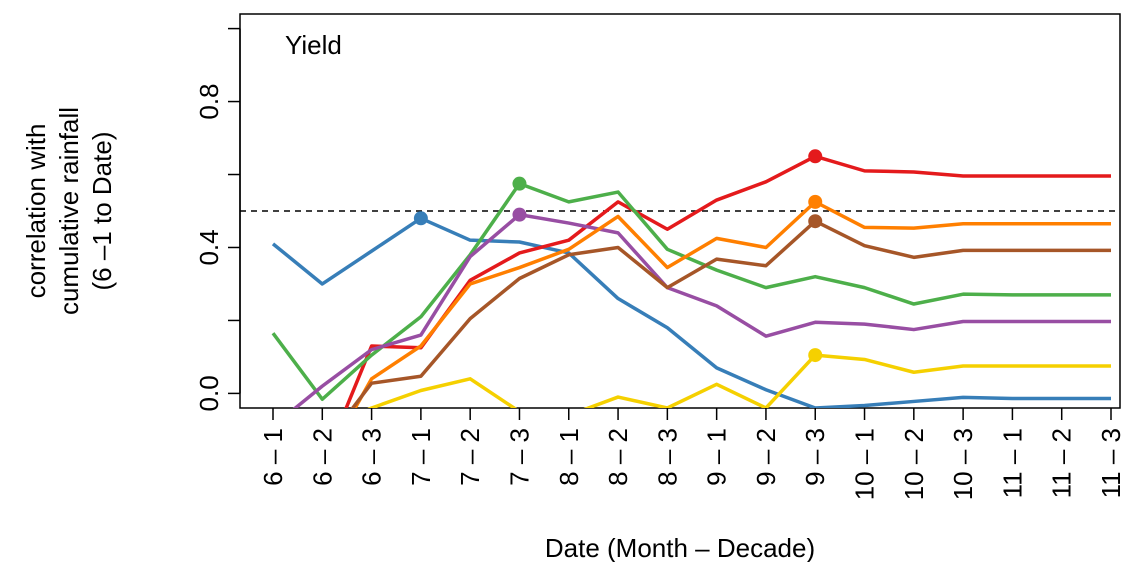  I want to click on x-tick-label: 10 – 3, so click(963, 464).